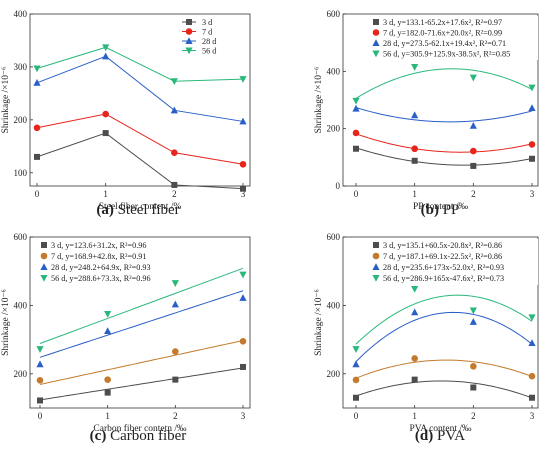 This screenshot has width=550, height=454. What do you see at coordinates (442, 256) in the screenshot?
I see `legend-label: 7 d, y=187.1+69.1x-22.5x², R²=0.86` at bounding box center [442, 256].